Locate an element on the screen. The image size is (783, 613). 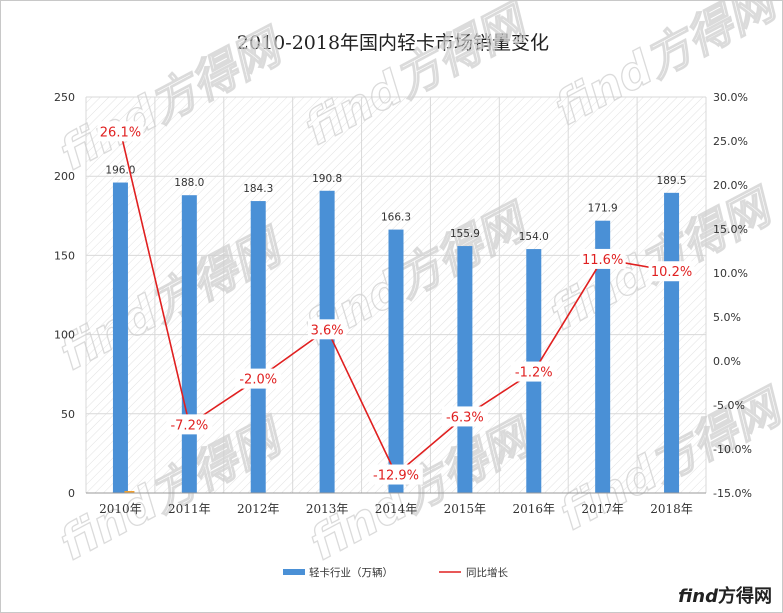
right-axis-tick-label: 10.0% is located at coordinates (730, 273).